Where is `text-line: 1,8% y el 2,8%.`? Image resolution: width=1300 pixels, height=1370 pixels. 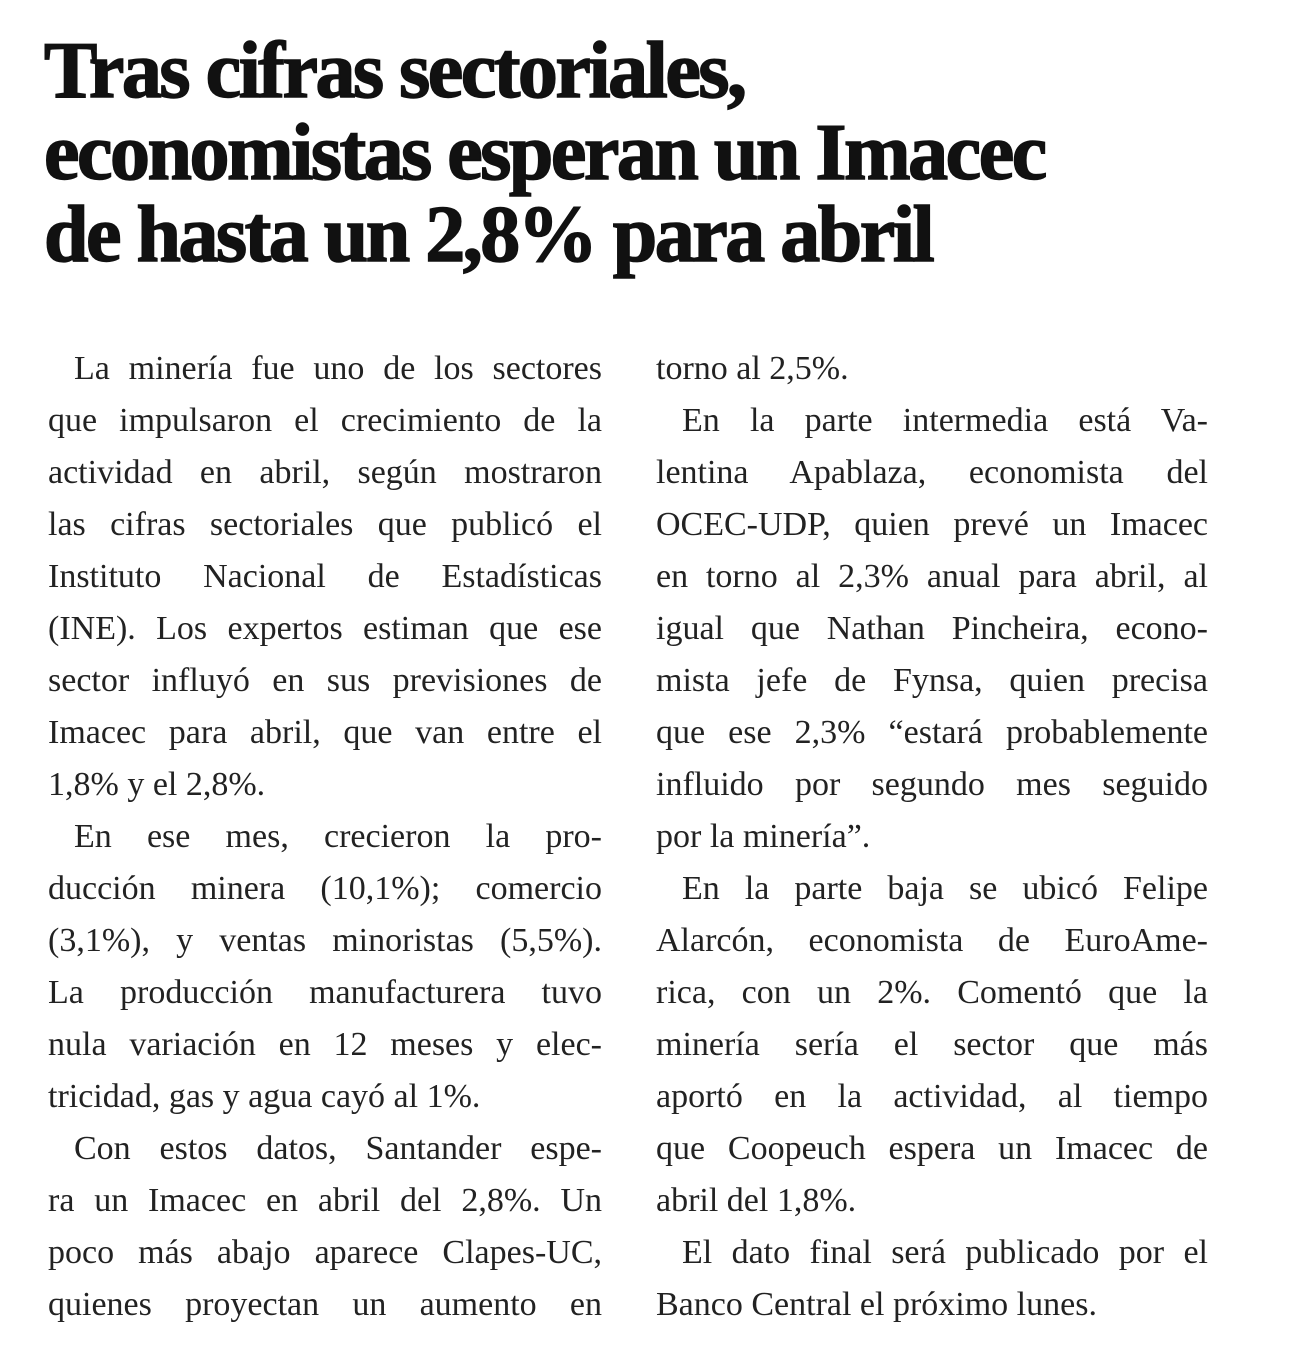 text-line: 1,8% y el 2,8%. is located at coordinates (157, 784).